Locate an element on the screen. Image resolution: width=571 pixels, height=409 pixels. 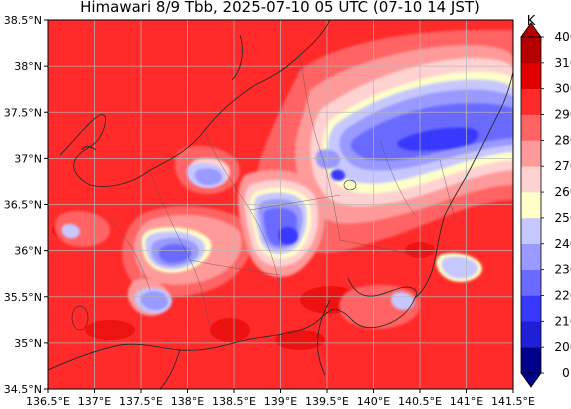
colorbar-tick-label: 290 is located at coordinates (563, 115).